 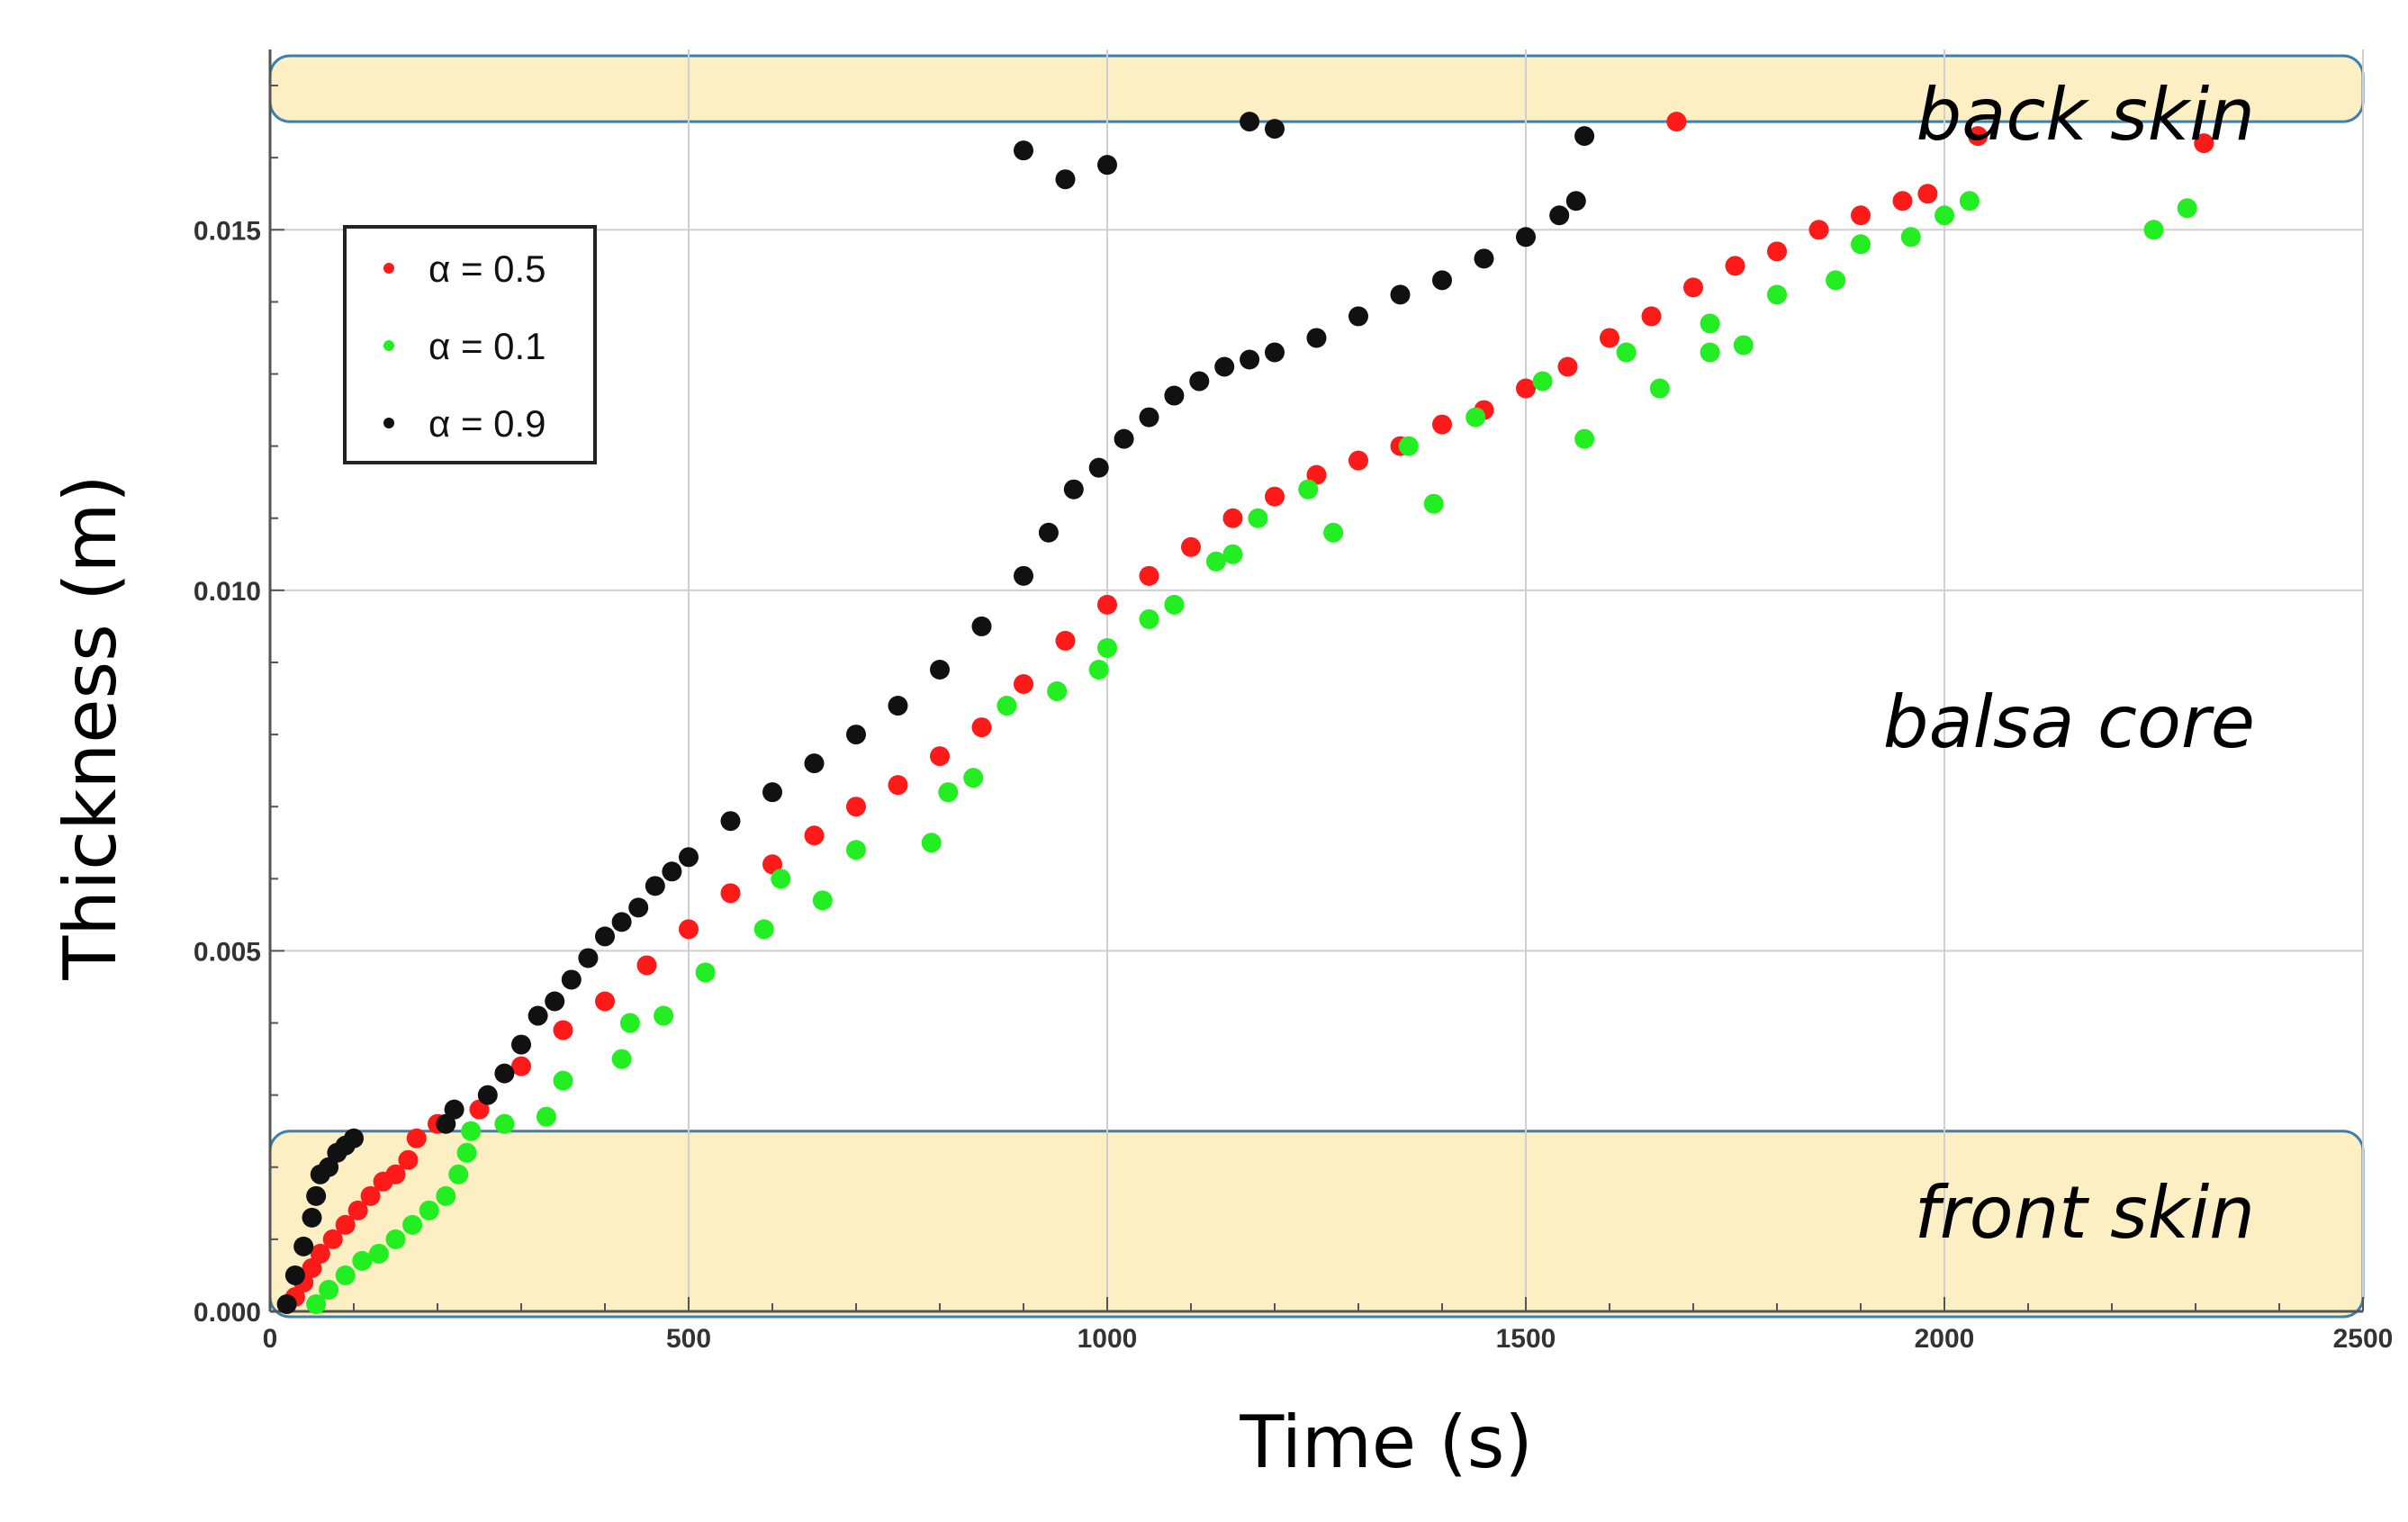 I want to click on x-tick-label: 2000, so click(x=1945, y=1339).